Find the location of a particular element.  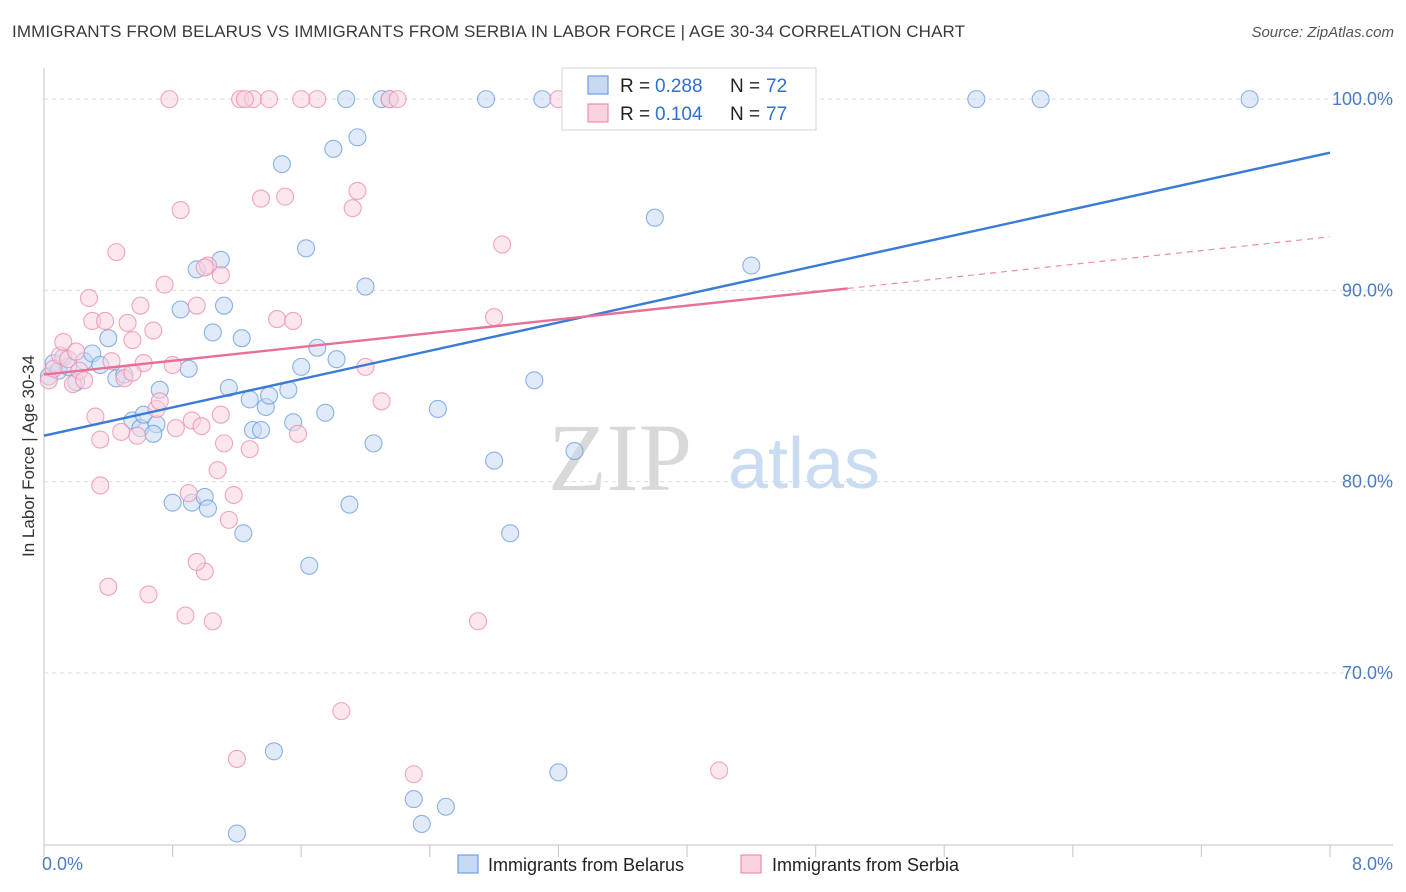

belarus-r-value: 0.288 is located at coordinates (679, 86).